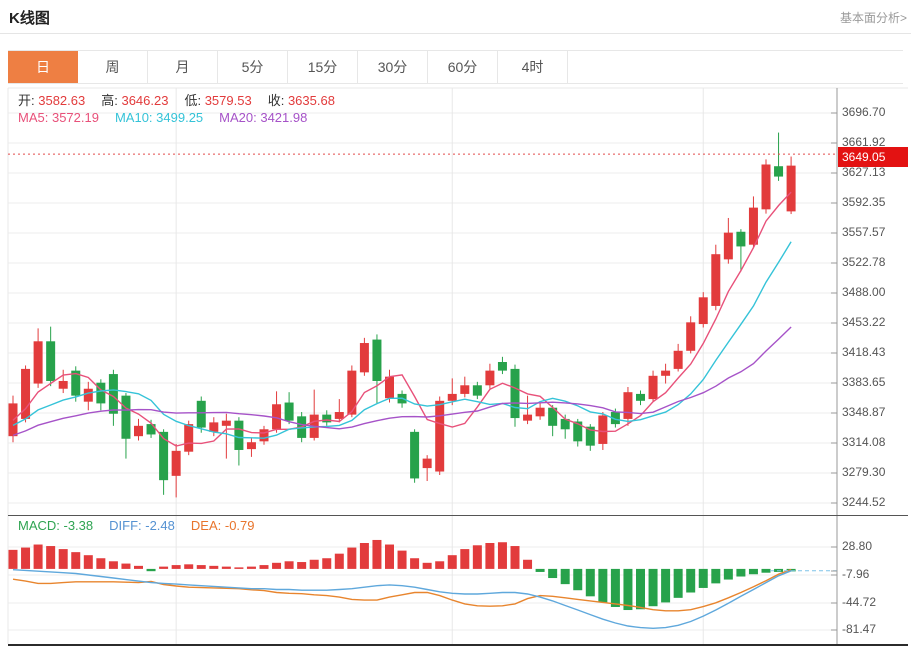 The width and height of the screenshot is (911, 650). Describe the element at coordinates (864, 442) in the screenshot. I see `price-axis-label: 3314.08` at that location.